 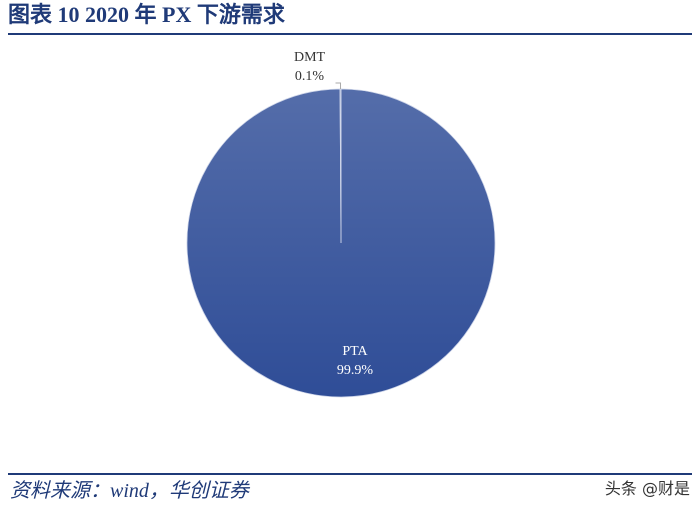 I want to click on chart-title: 图表 10 2020 年 PX 下游需求, so click(x=146, y=14).